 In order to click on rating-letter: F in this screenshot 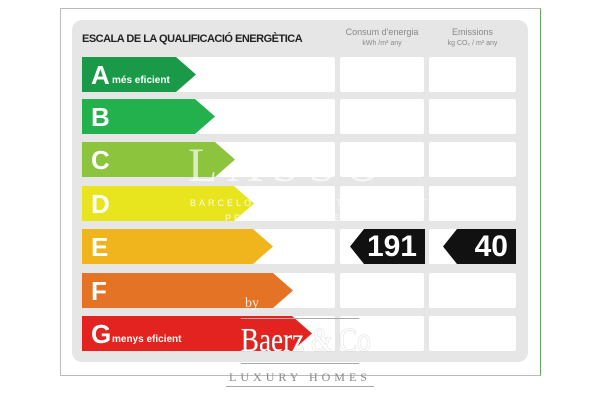, I will do `click(99, 291)`.